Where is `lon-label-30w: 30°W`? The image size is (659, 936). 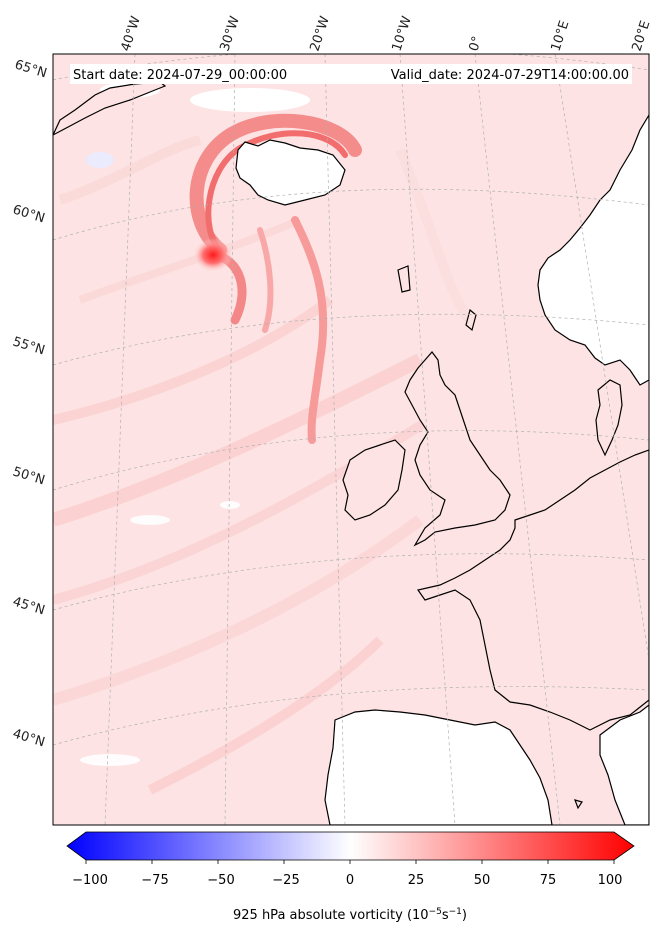 lon-label-30w: 30°W is located at coordinates (230, 33).